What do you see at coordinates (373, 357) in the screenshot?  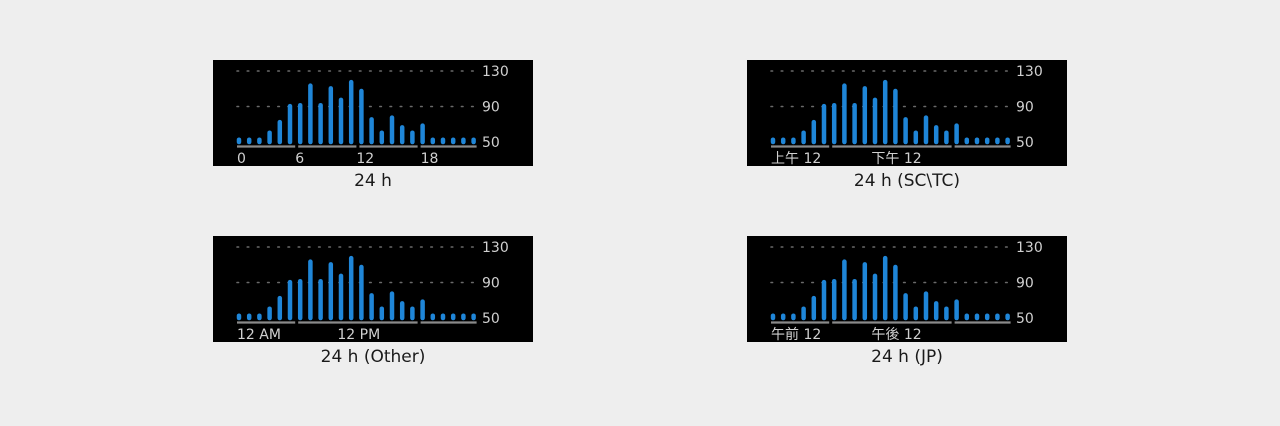 I see `chart-caption: 24 h (Other)` at bounding box center [373, 357].